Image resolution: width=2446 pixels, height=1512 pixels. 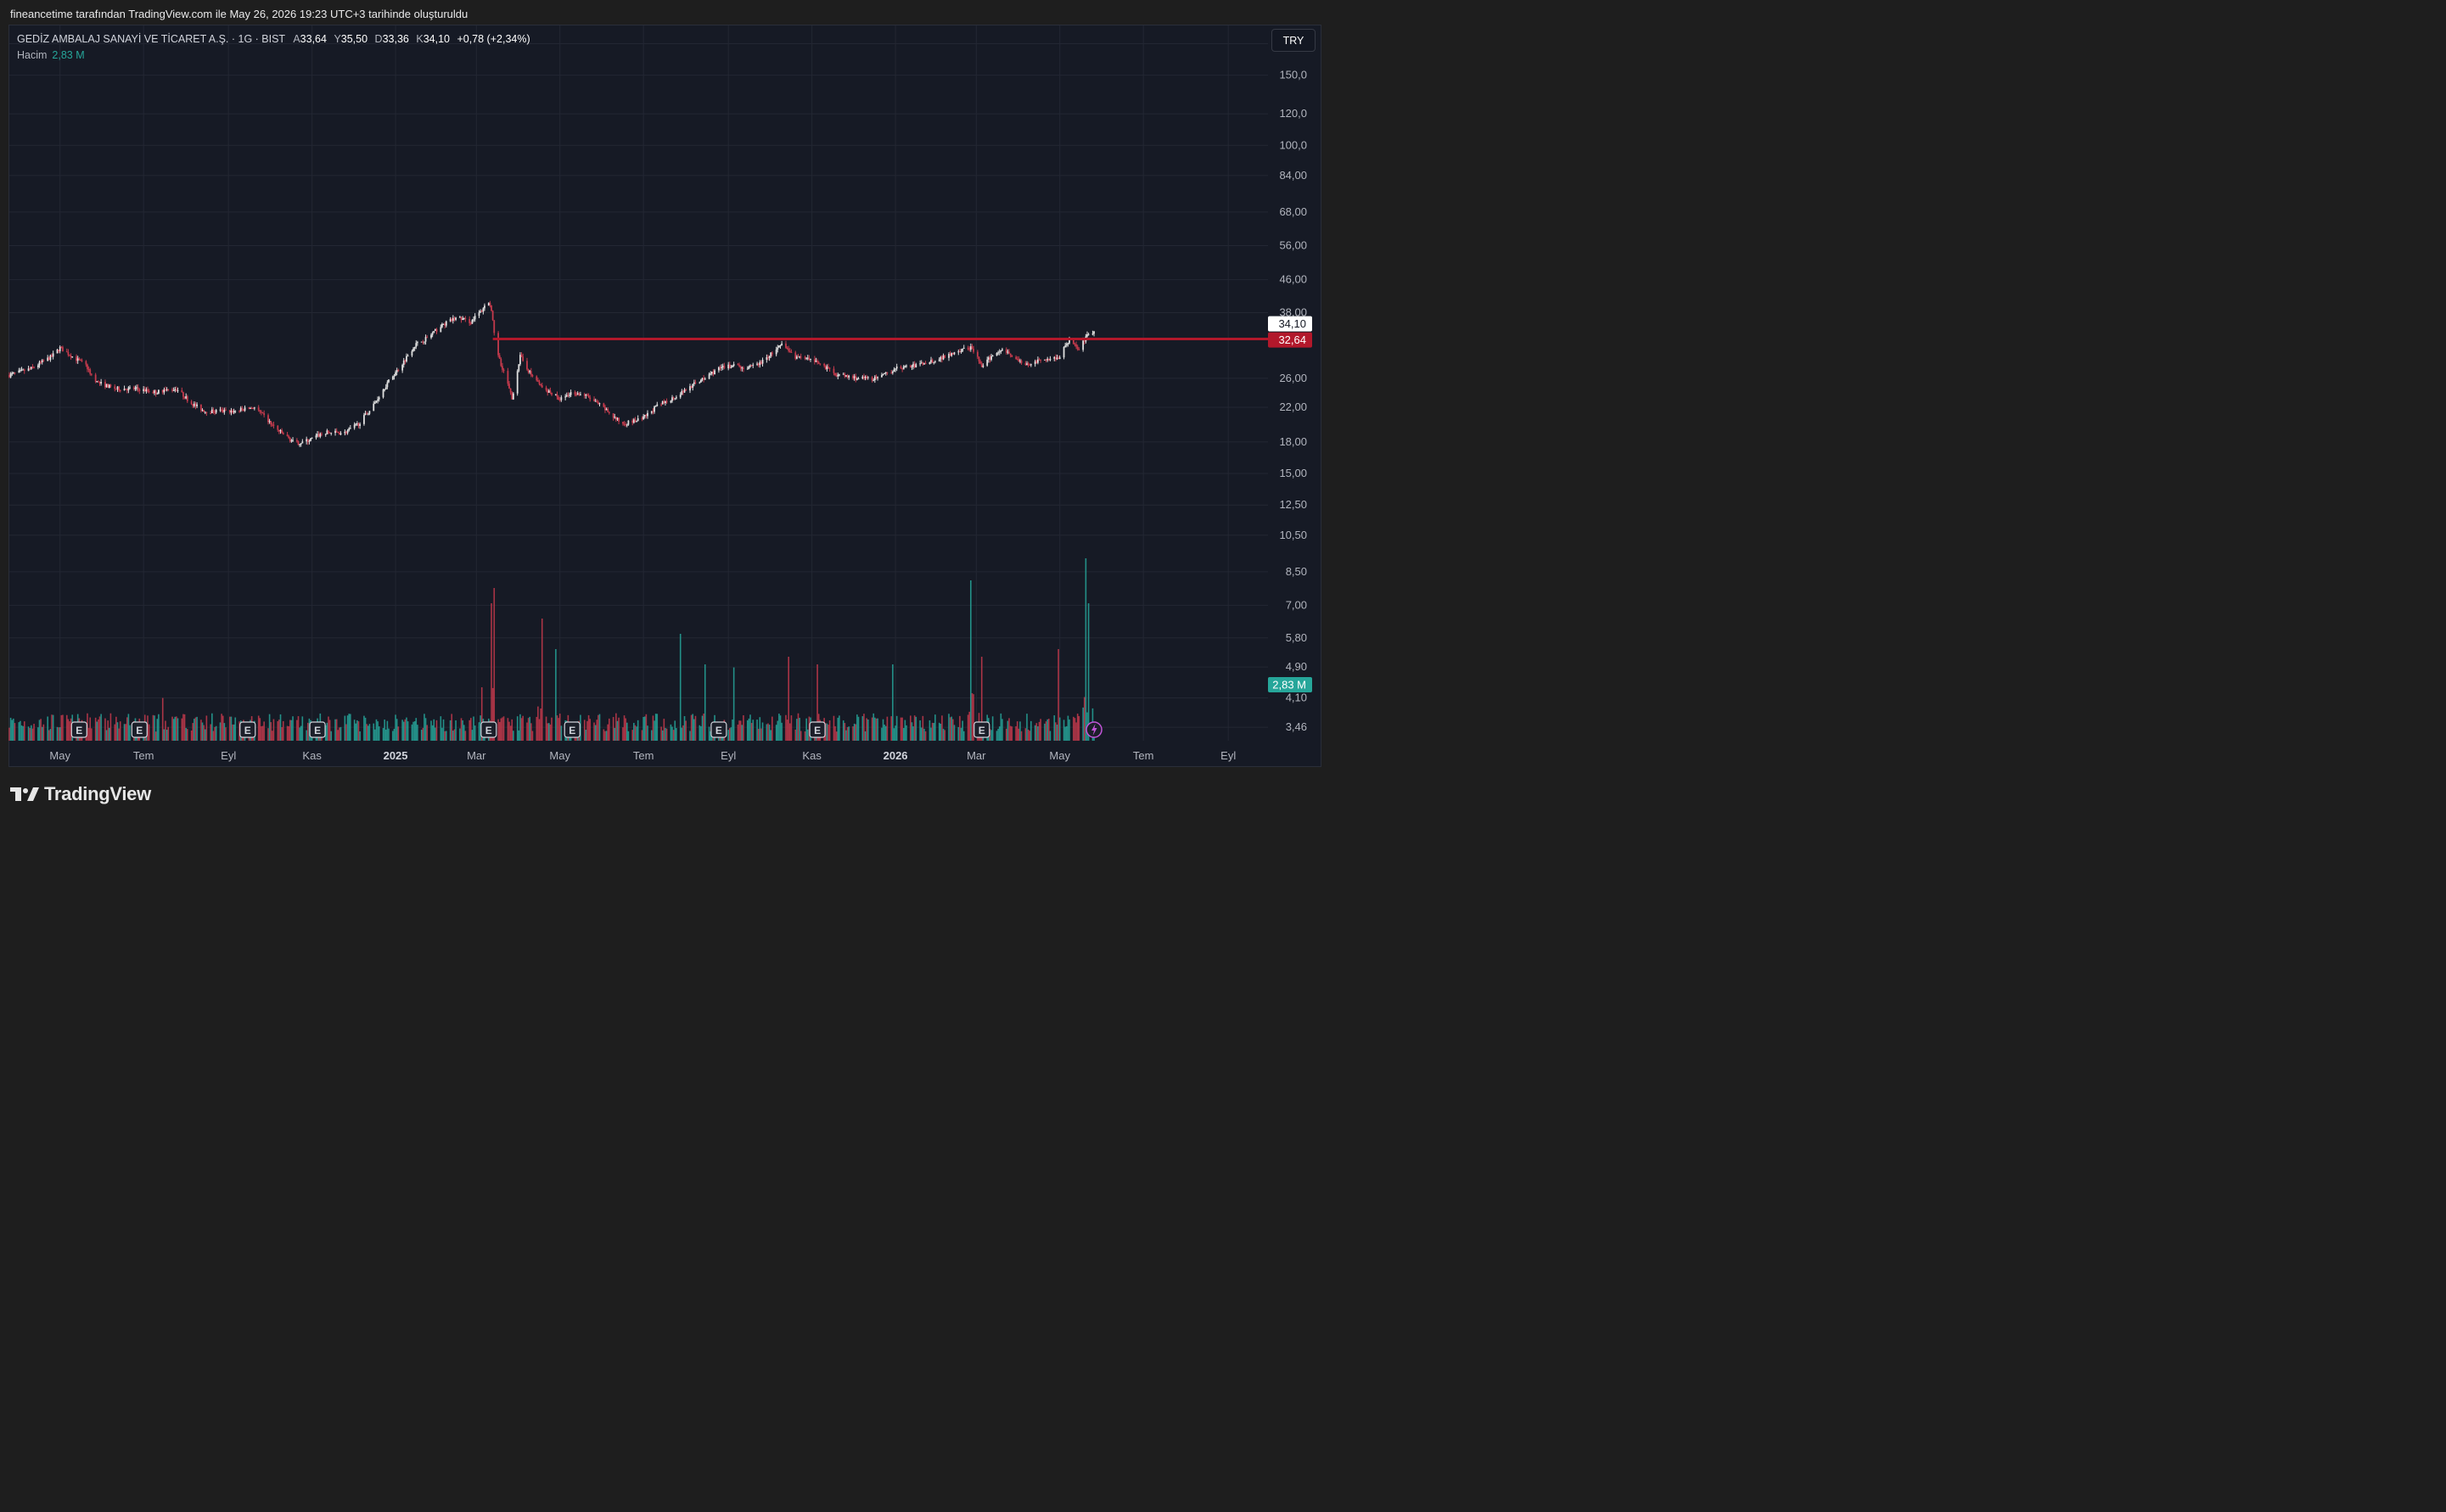 What do you see at coordinates (1296, 666) in the screenshot?
I see `y-tick-label: 4,90` at bounding box center [1296, 666].